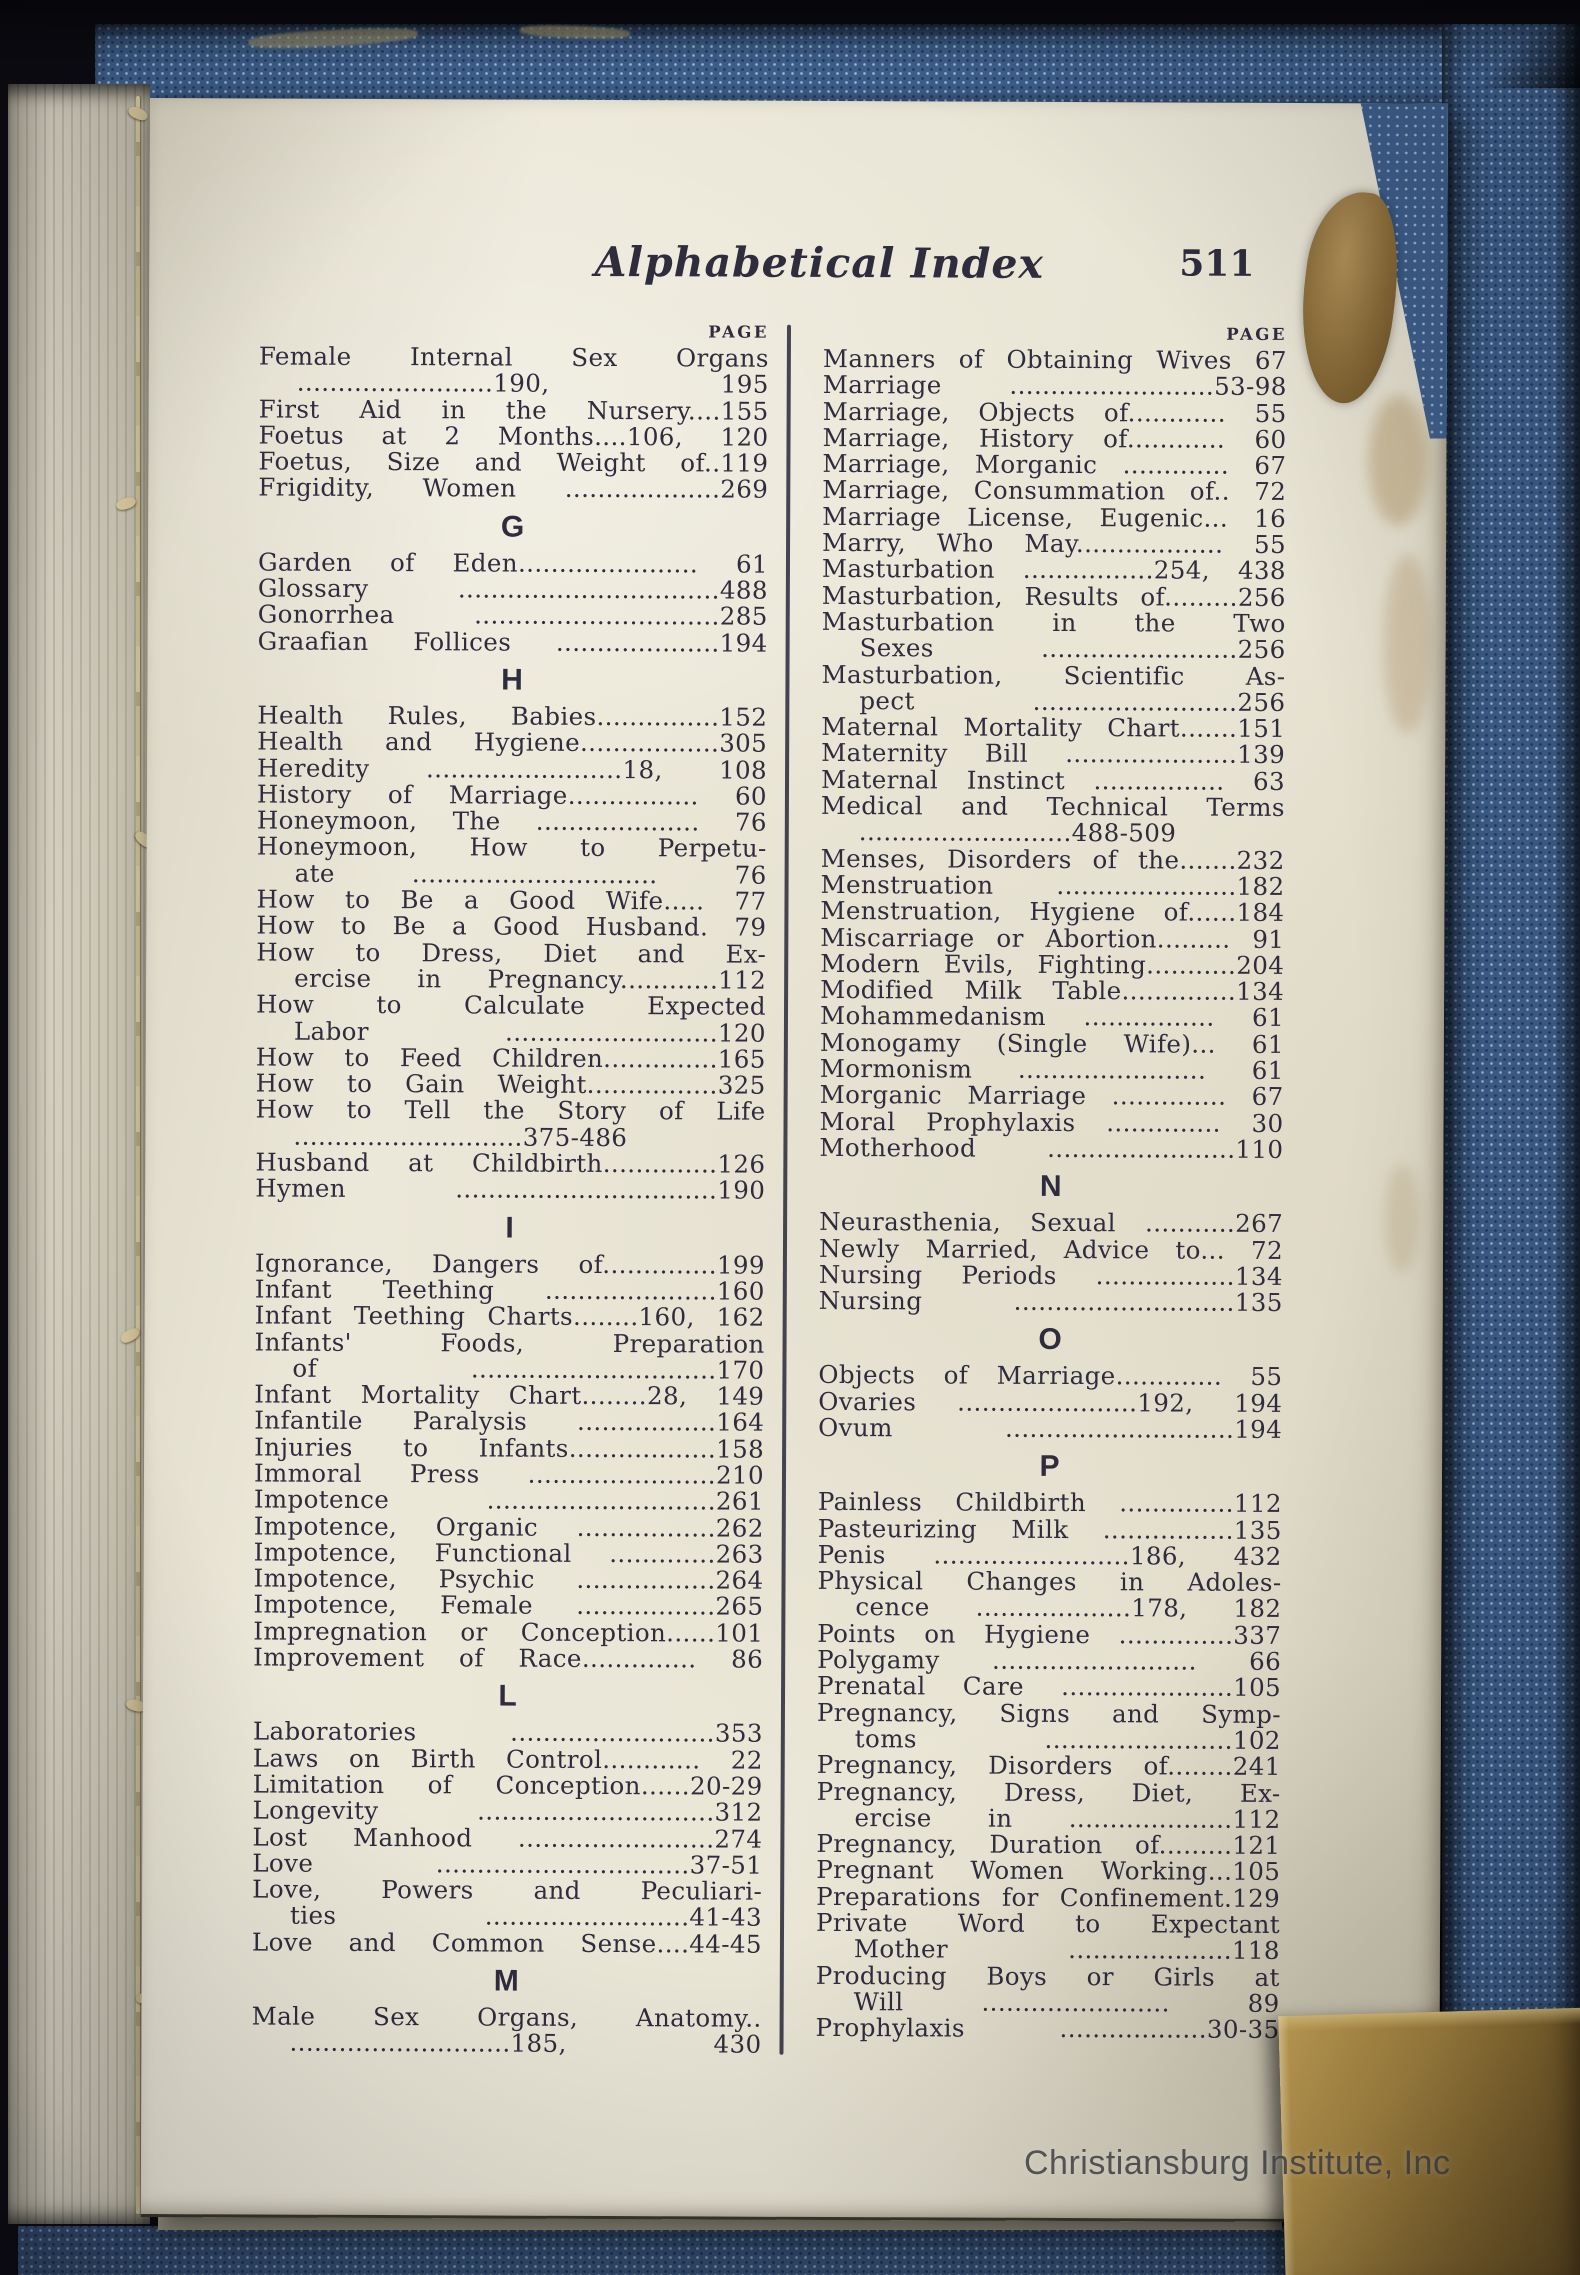 This screenshot has width=1580, height=2275. I want to click on entry-line: Menstruation, Hygiene of......184, so click(1052, 912).